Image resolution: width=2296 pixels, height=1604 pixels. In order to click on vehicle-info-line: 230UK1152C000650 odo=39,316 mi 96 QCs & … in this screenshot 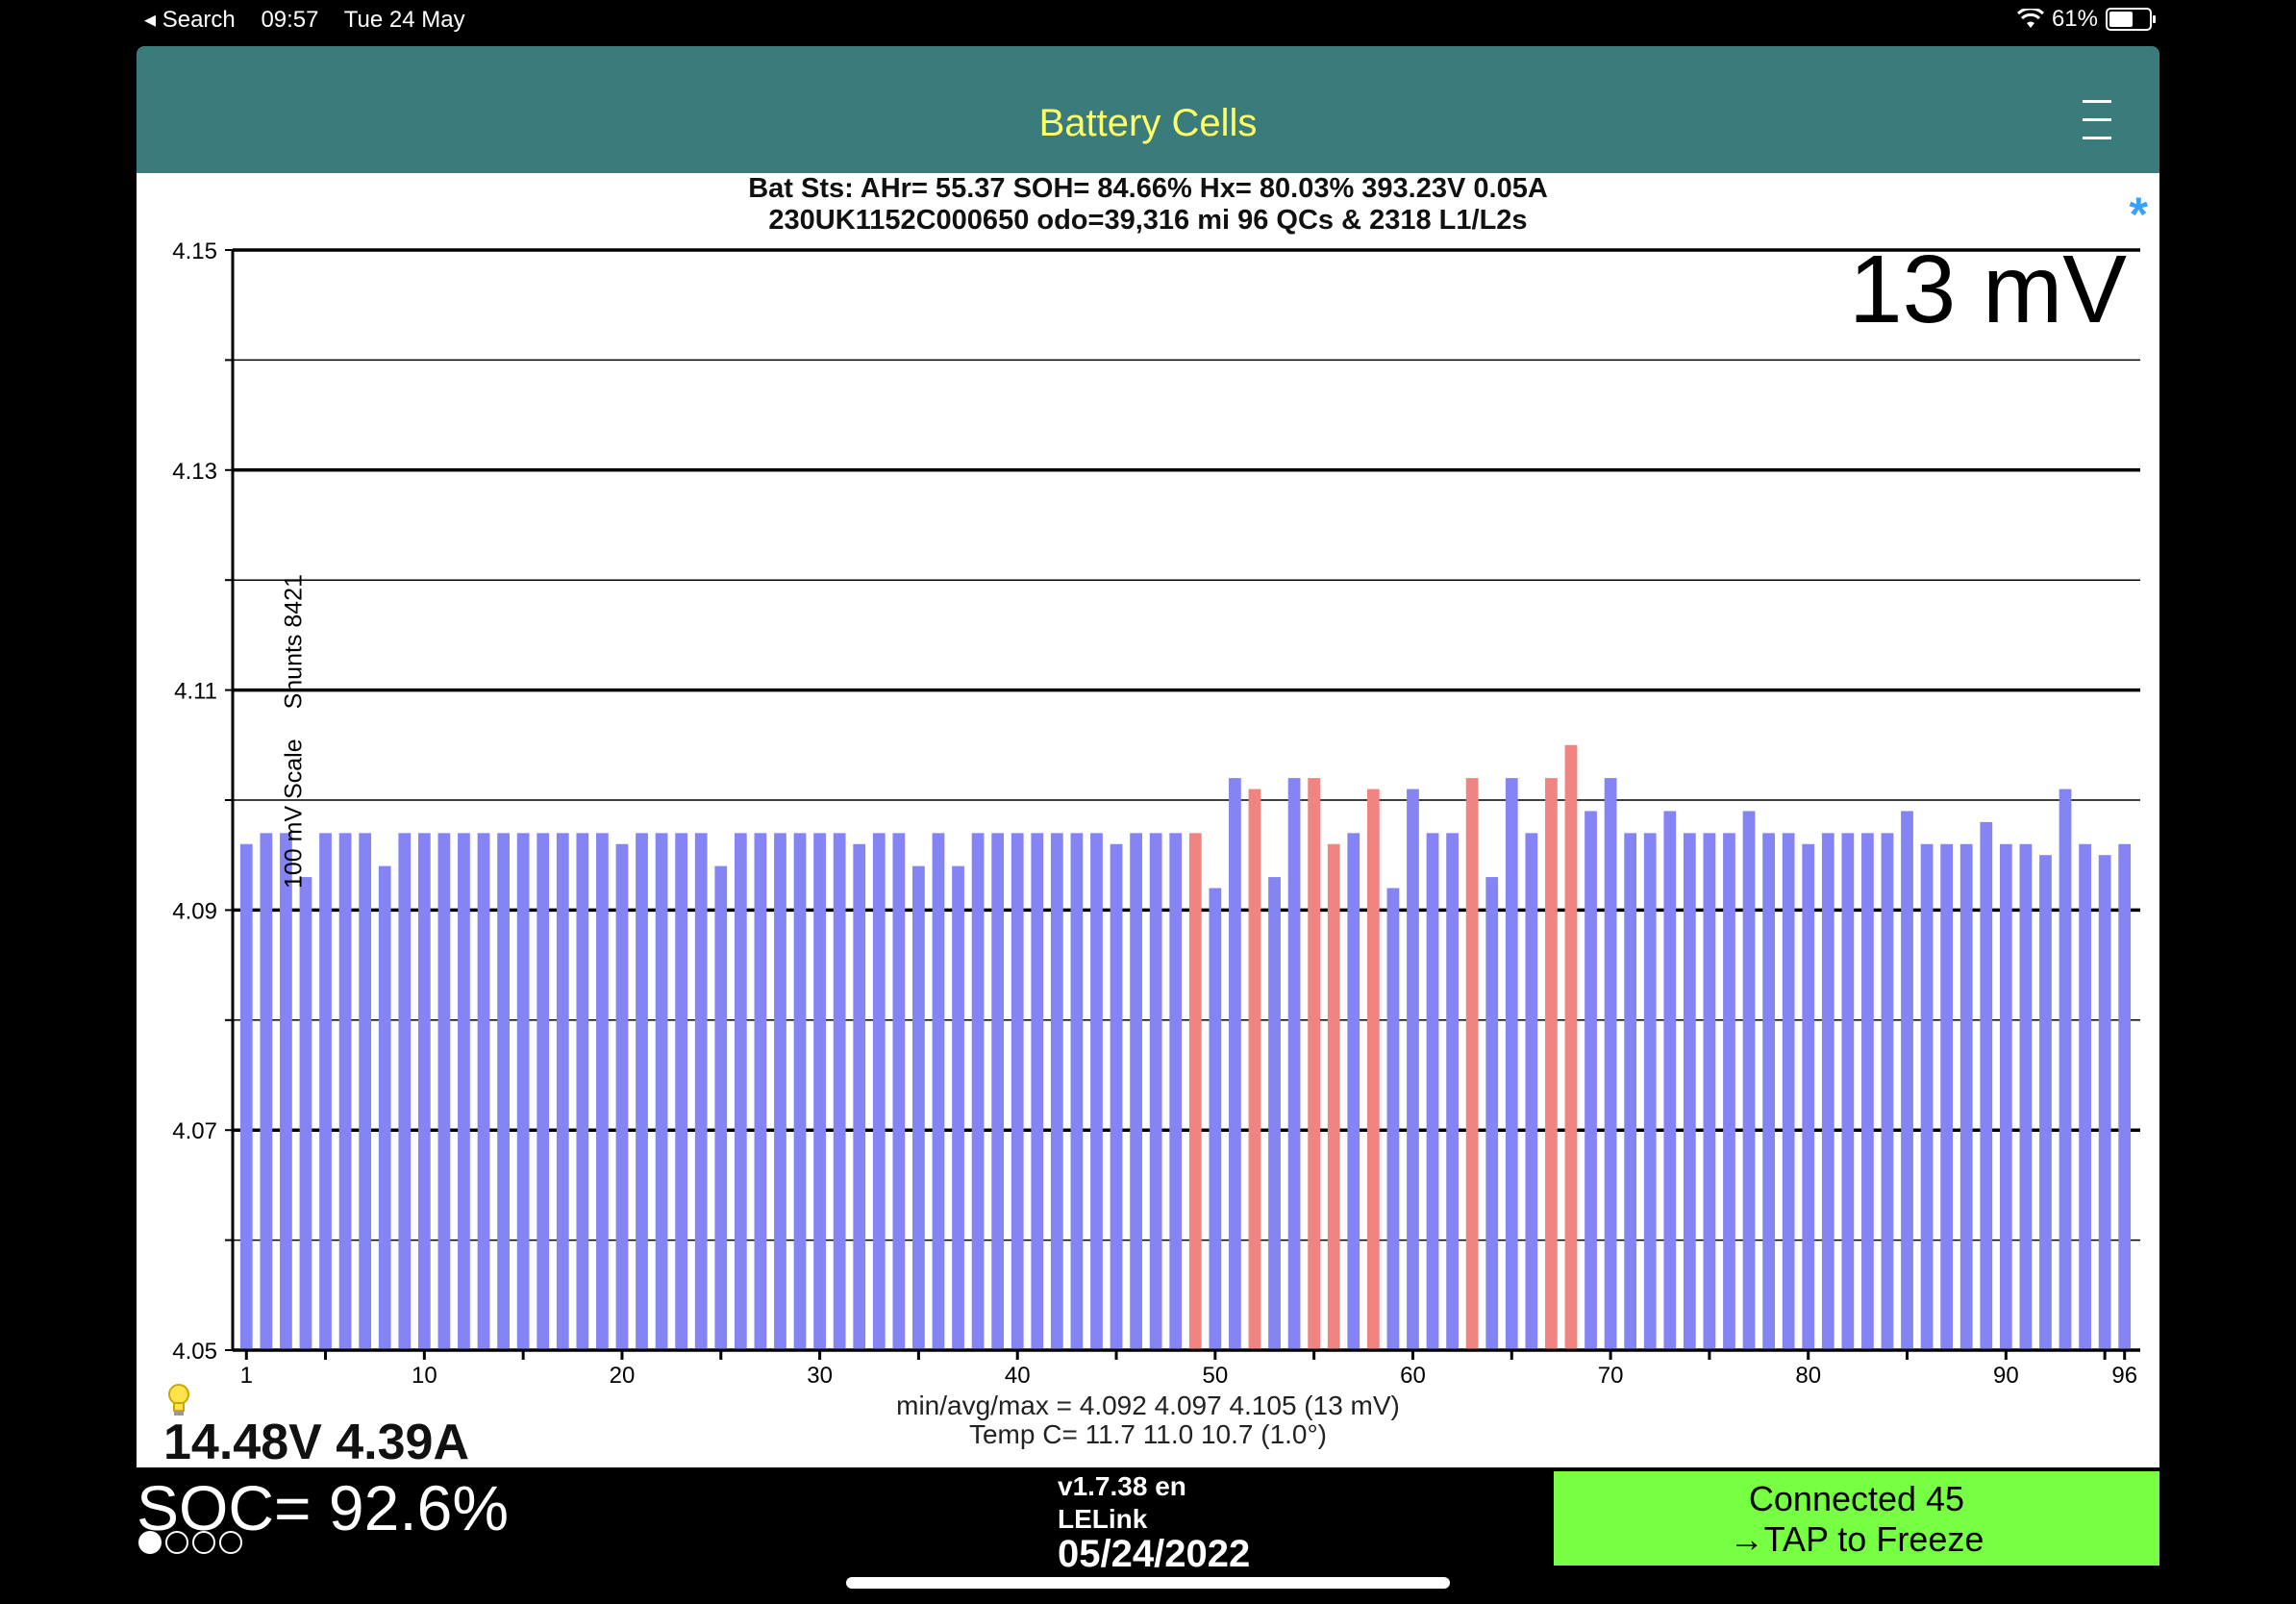, I will do `click(1148, 220)`.